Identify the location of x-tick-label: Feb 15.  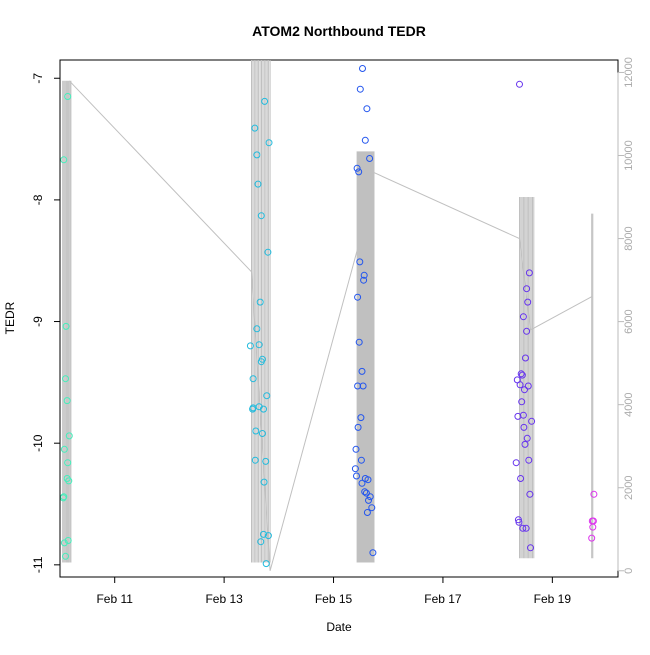
(334, 599).